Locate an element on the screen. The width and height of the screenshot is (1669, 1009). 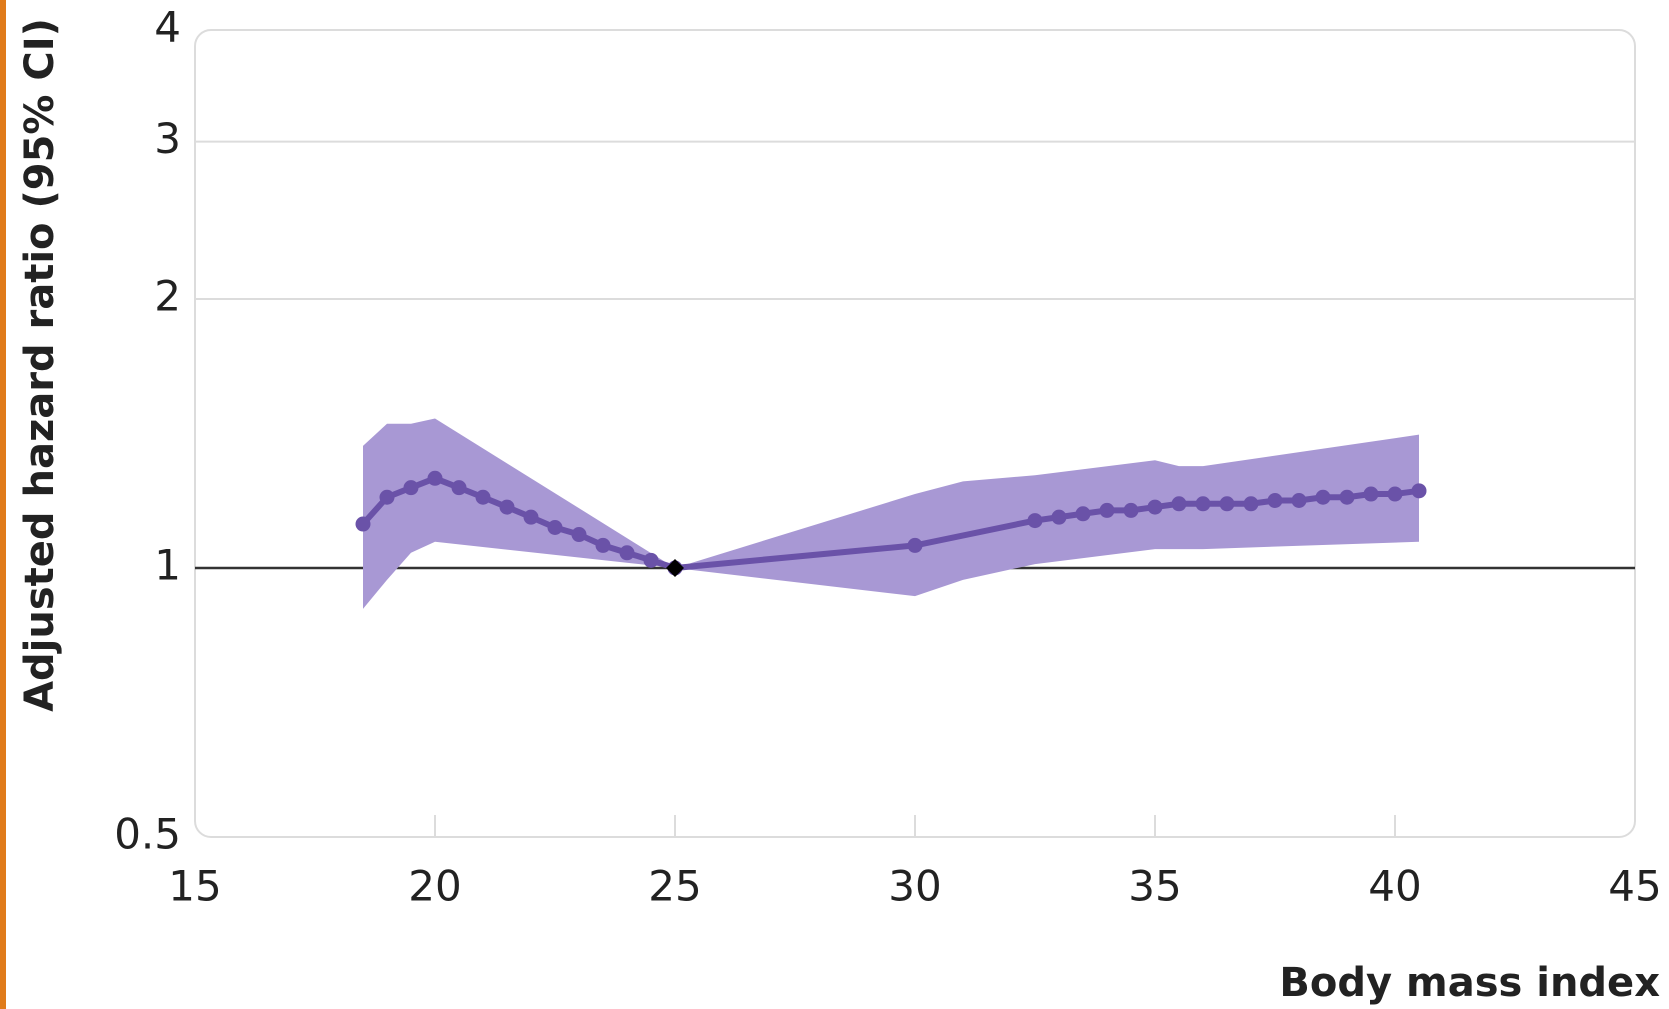
x-tick-label: 20 is located at coordinates (434, 886).